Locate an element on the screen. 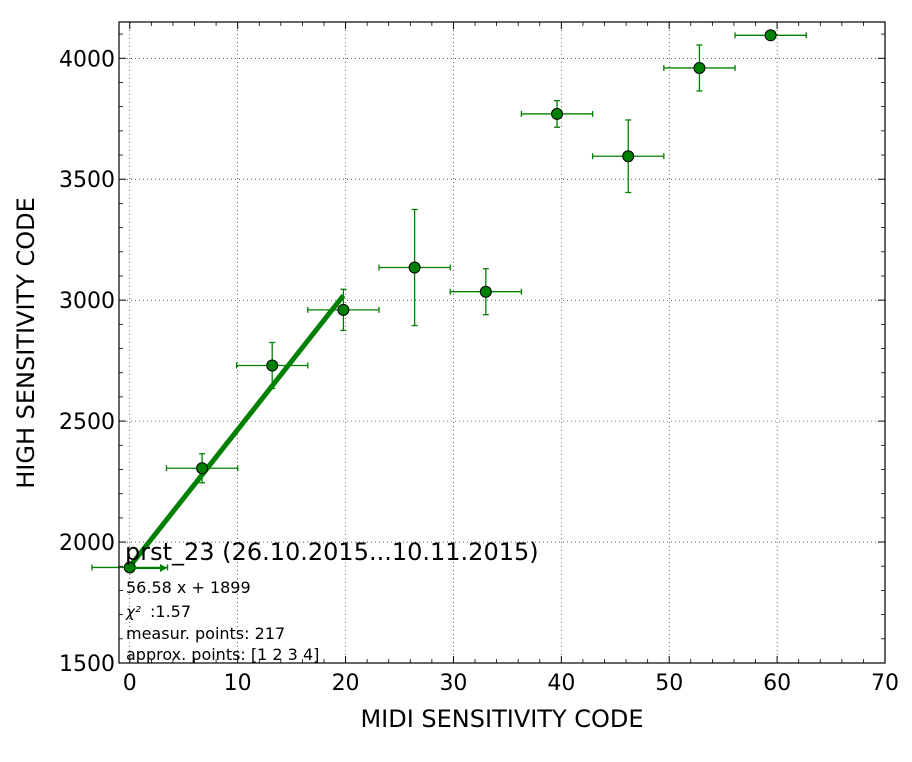  chi2-symbol: χ² is located at coordinates (133, 612).